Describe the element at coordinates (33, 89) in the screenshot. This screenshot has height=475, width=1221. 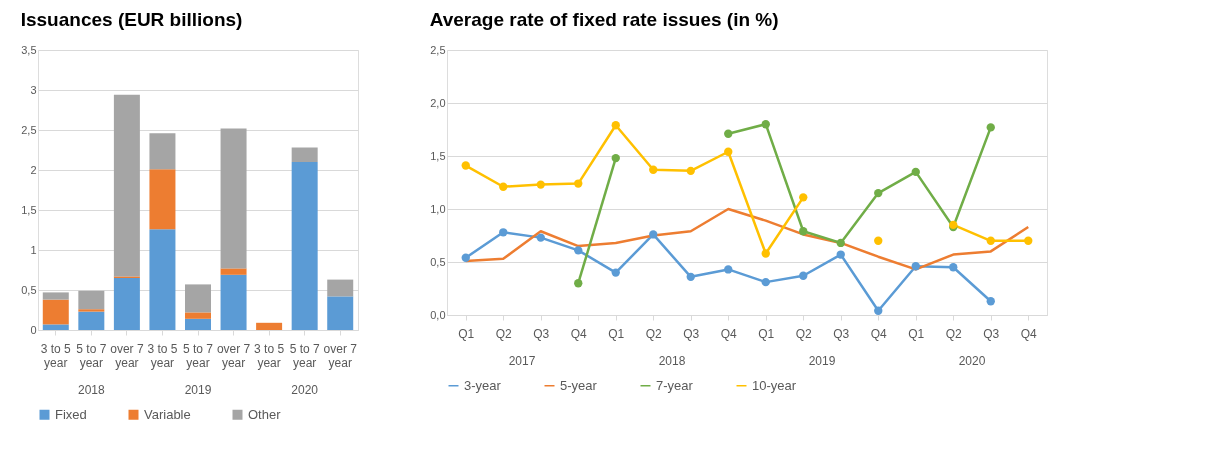
I see `y-tick-label: 3` at that location.